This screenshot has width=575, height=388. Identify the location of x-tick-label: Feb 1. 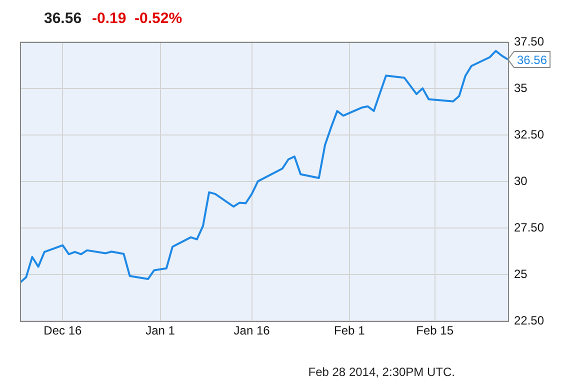
(350, 331).